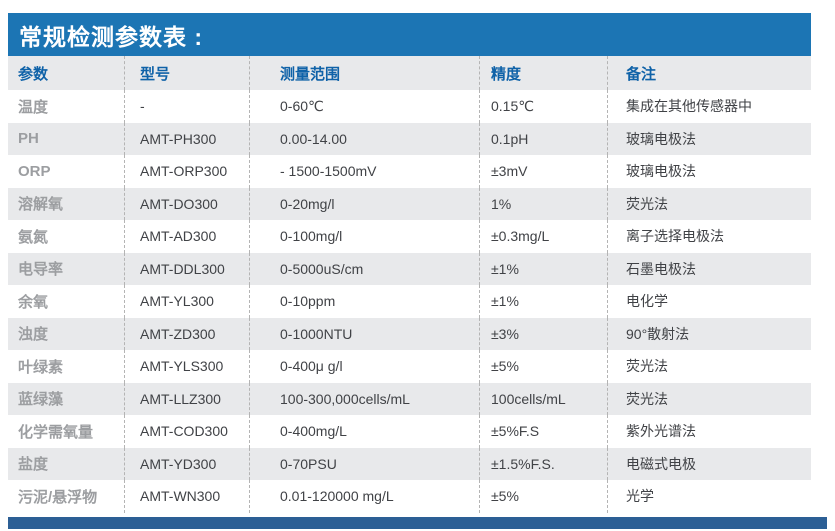 The image size is (835, 531). I want to click on cell-range: - 1500-1500mV, so click(365, 171).